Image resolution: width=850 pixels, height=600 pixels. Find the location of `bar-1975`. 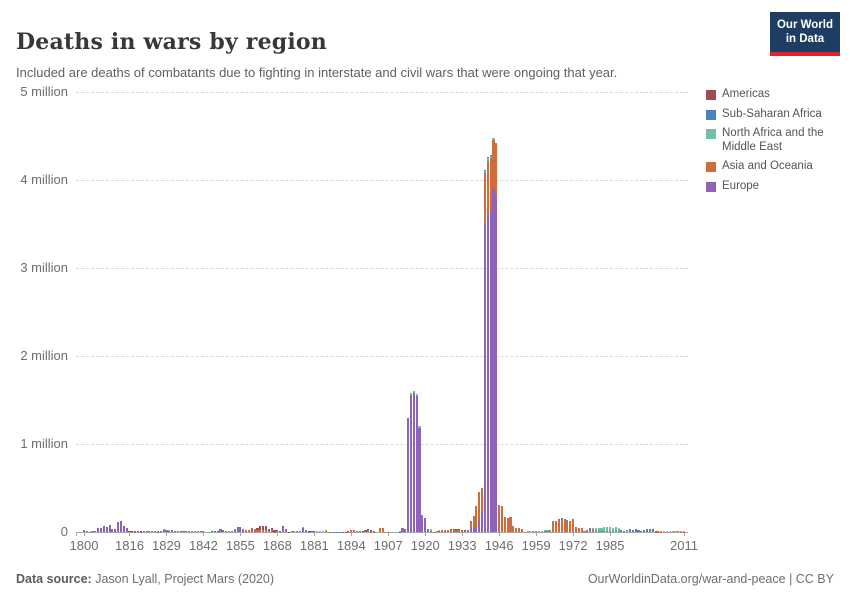

bar-1975 is located at coordinates (581, 530).